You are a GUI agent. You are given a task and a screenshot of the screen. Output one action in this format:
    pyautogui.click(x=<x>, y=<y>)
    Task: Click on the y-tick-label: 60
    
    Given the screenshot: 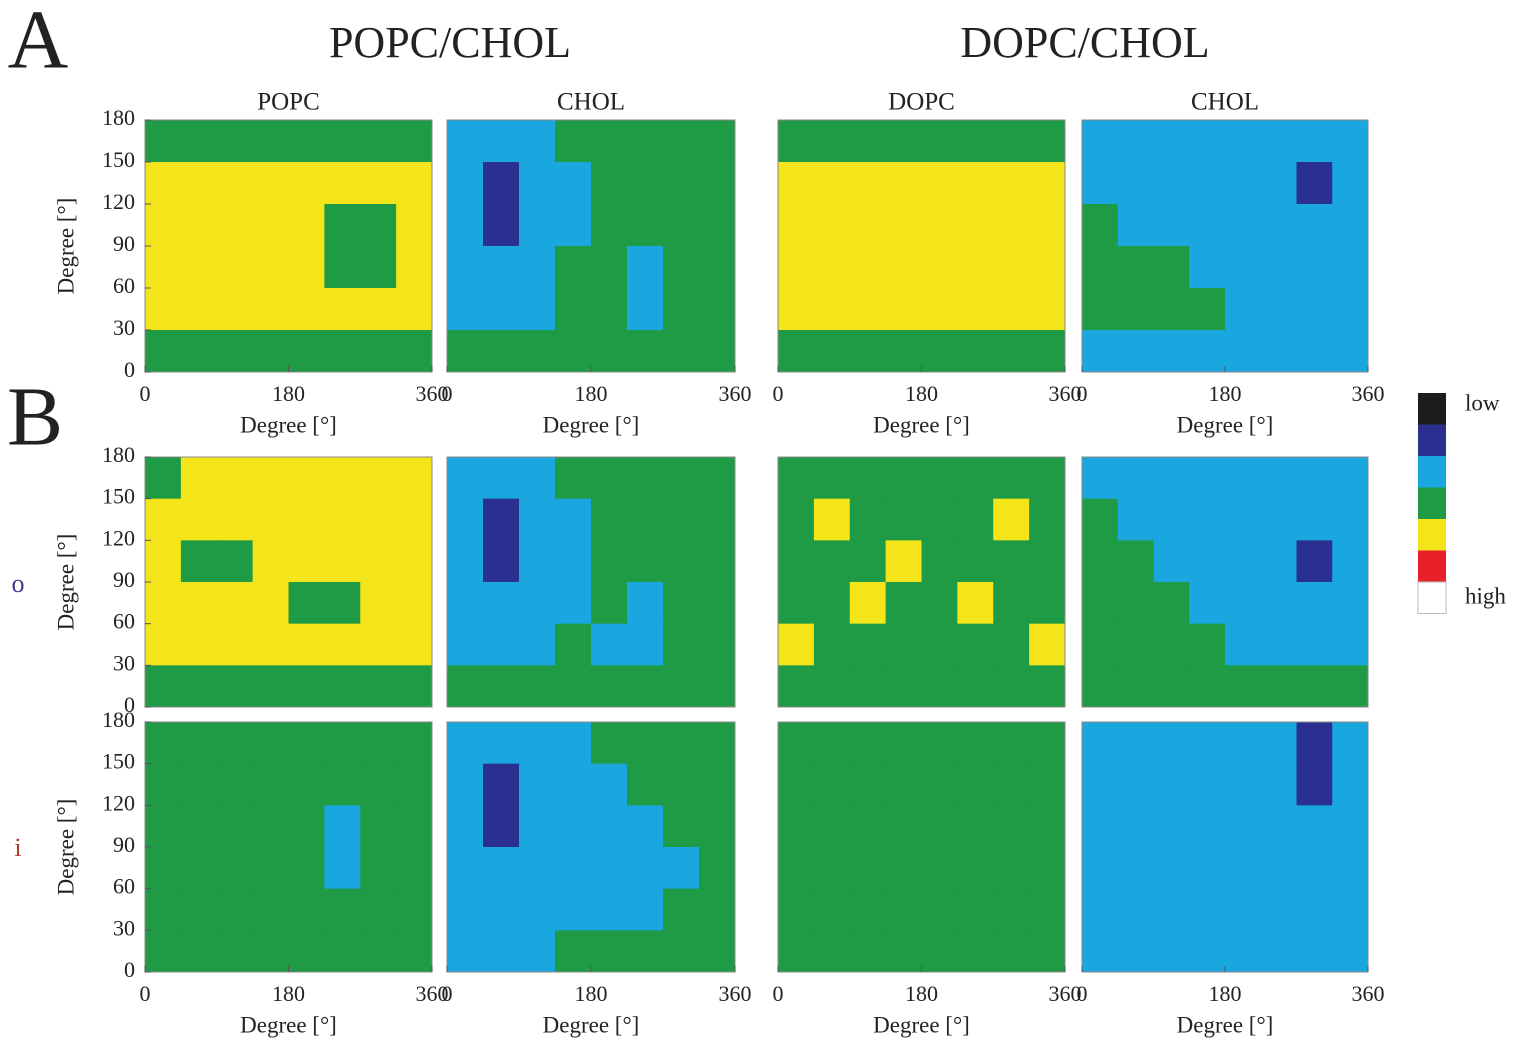 What is the action you would take?
    pyautogui.click(x=124, y=886)
    